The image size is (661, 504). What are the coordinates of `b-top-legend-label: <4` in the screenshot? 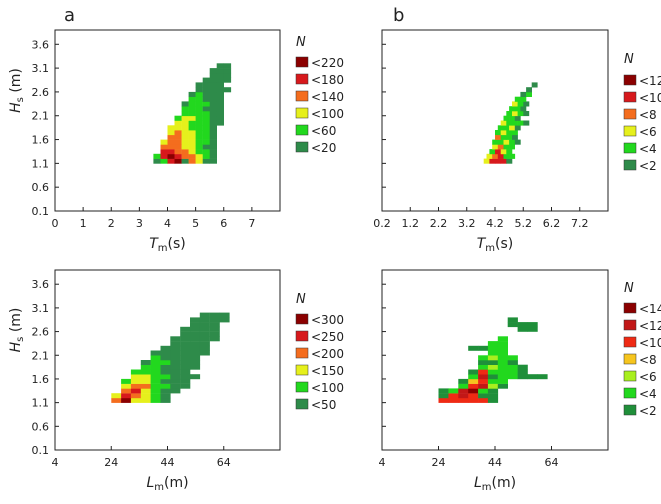 It's located at (648, 149).